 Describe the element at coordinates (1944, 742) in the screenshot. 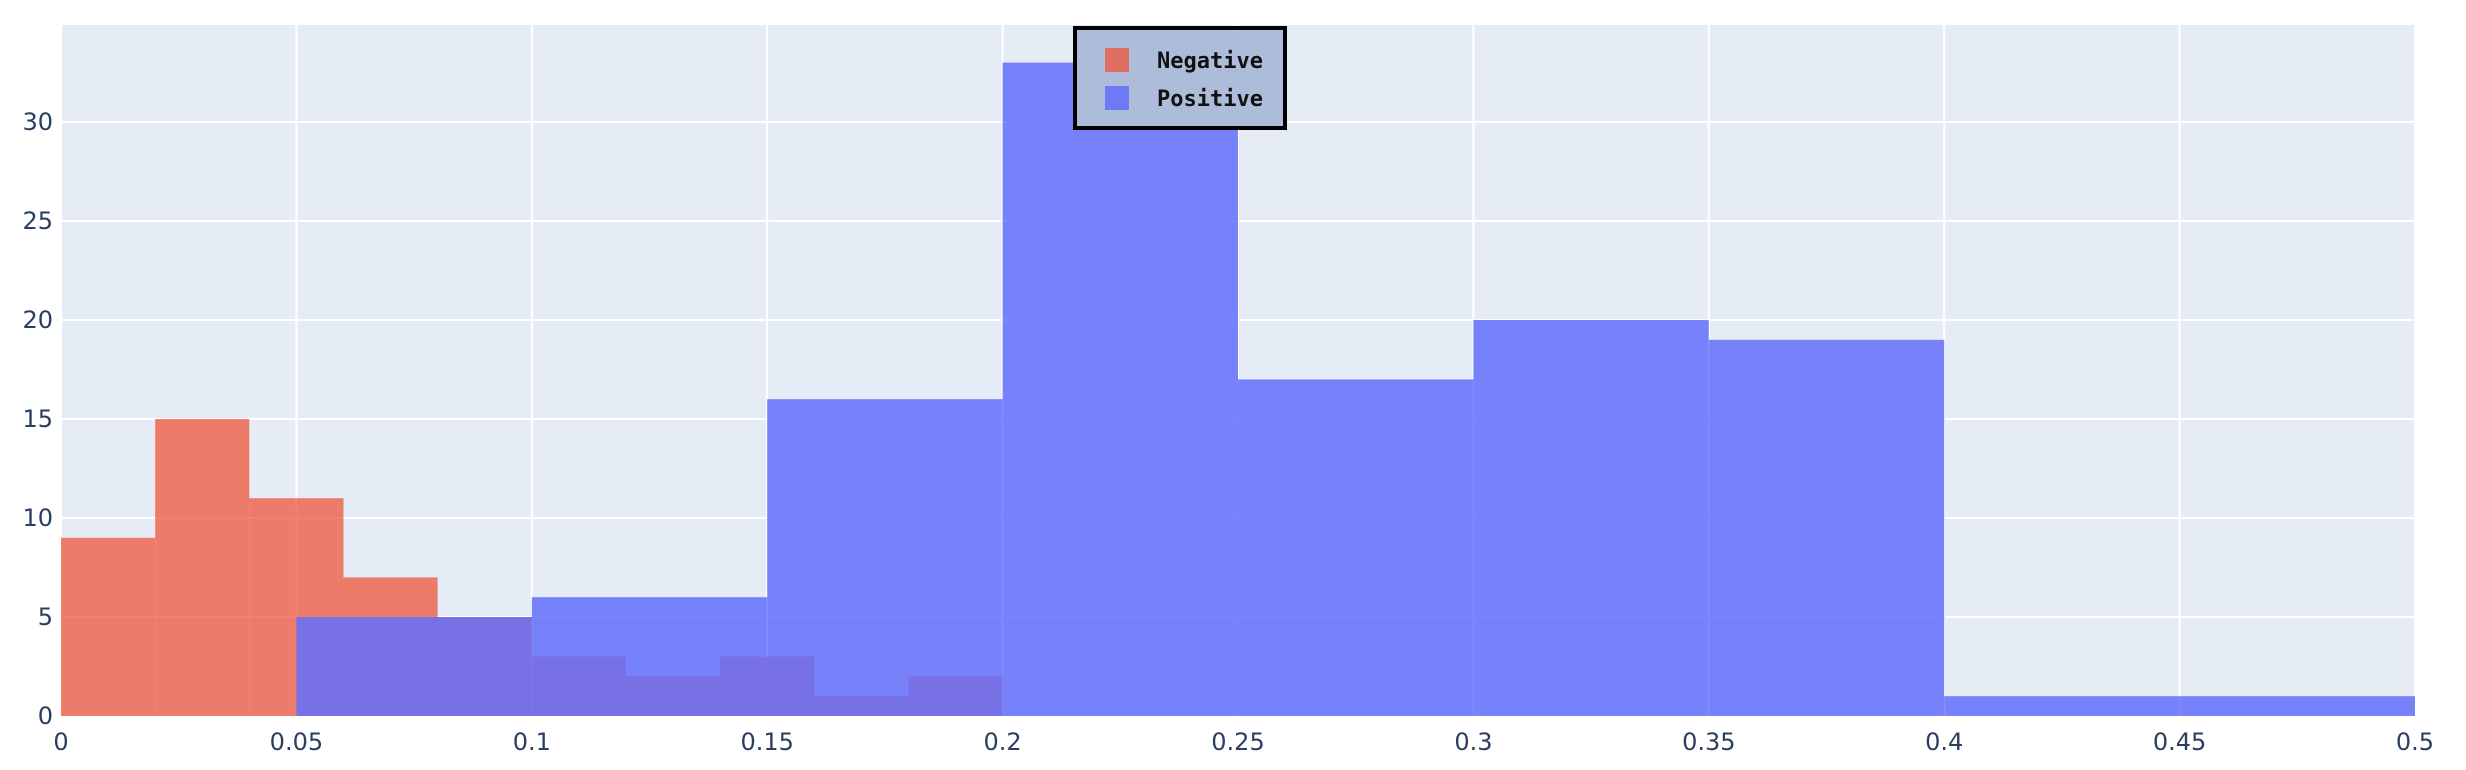

I see `x-tick-label: 0.4` at that location.